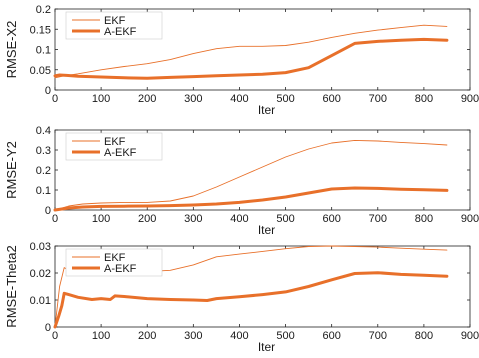 This screenshot has width=479, height=358. I want to click on legend-box-theta2, so click(114, 262).